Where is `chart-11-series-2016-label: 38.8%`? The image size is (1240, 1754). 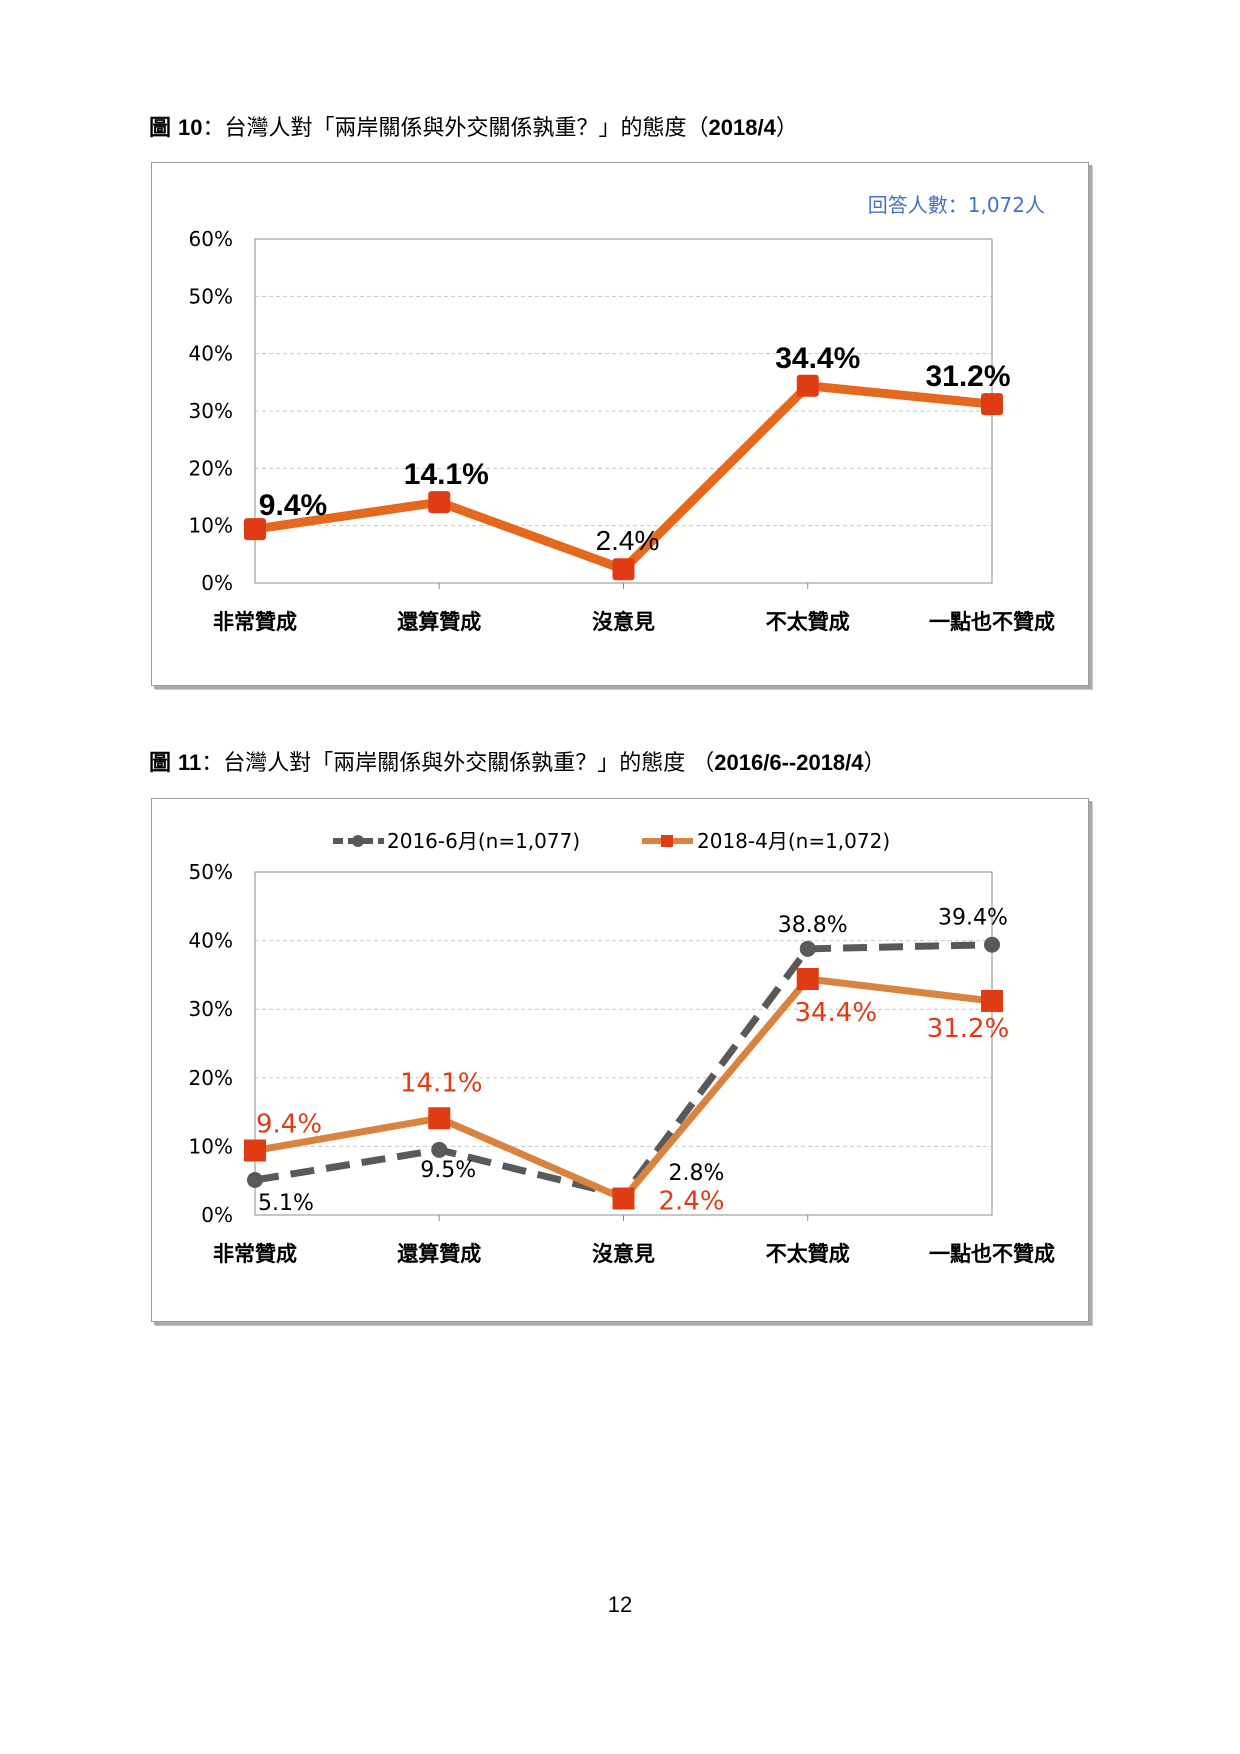 chart-11-series-2016-label: 38.8% is located at coordinates (813, 925).